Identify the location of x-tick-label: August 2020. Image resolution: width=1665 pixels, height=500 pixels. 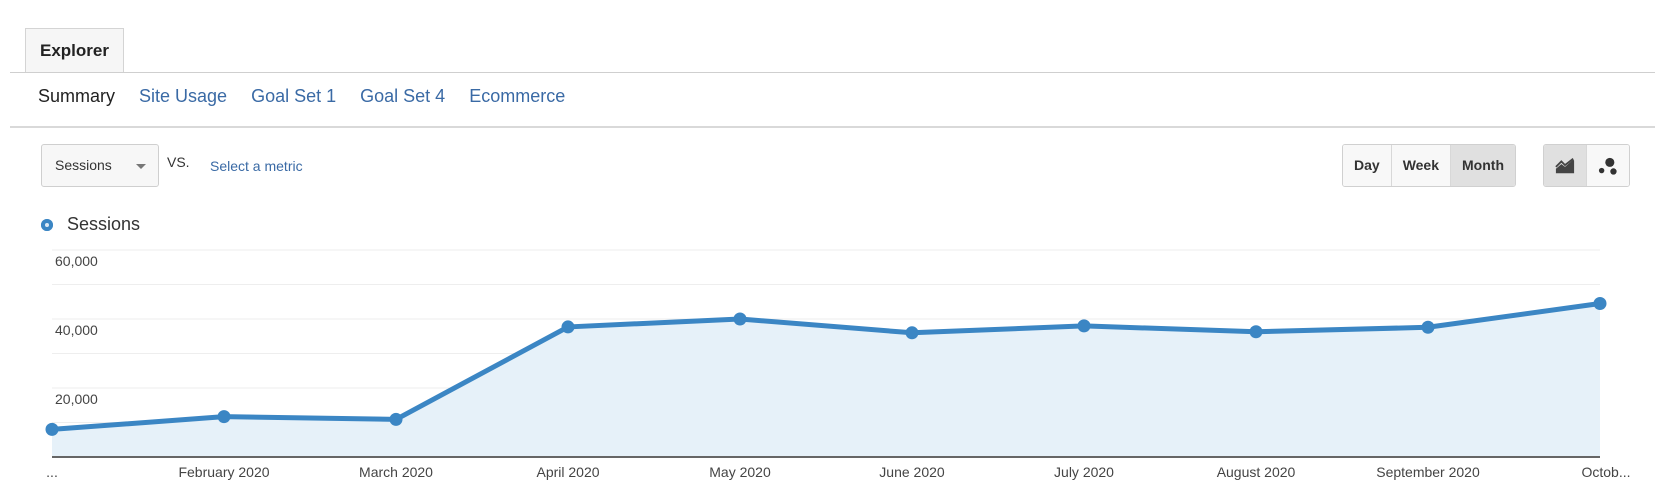
(1256, 472).